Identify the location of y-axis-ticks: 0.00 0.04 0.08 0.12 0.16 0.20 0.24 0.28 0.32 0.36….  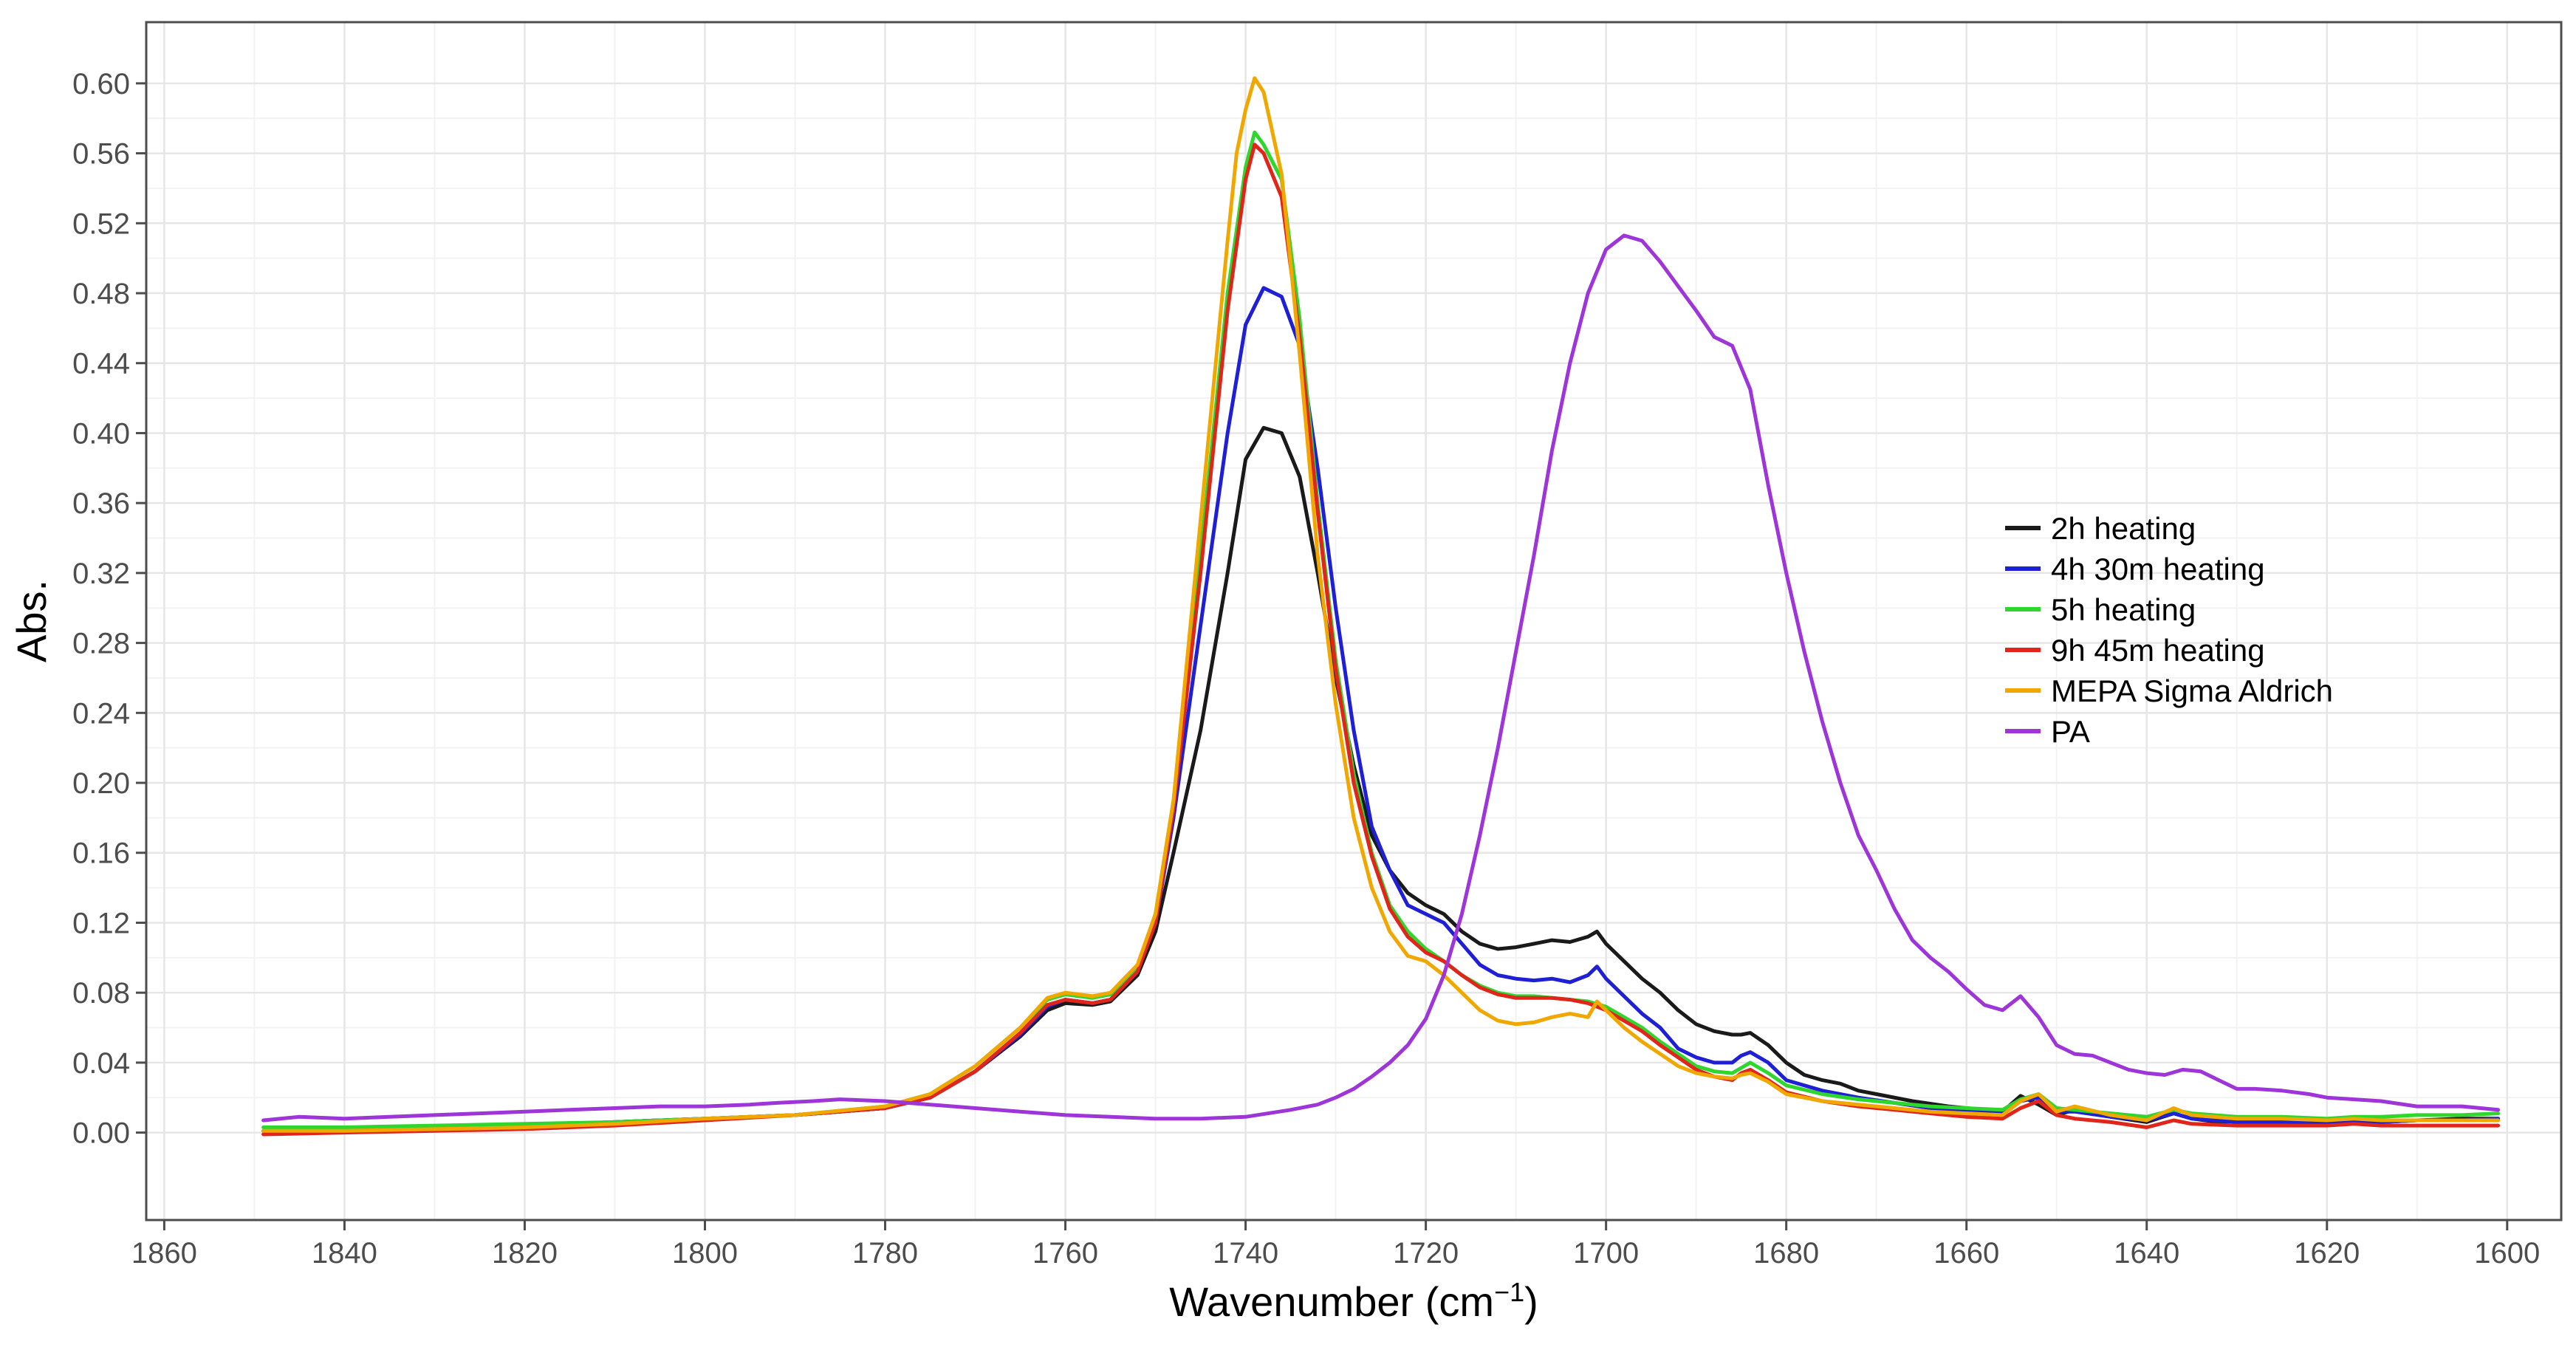
(109, 609).